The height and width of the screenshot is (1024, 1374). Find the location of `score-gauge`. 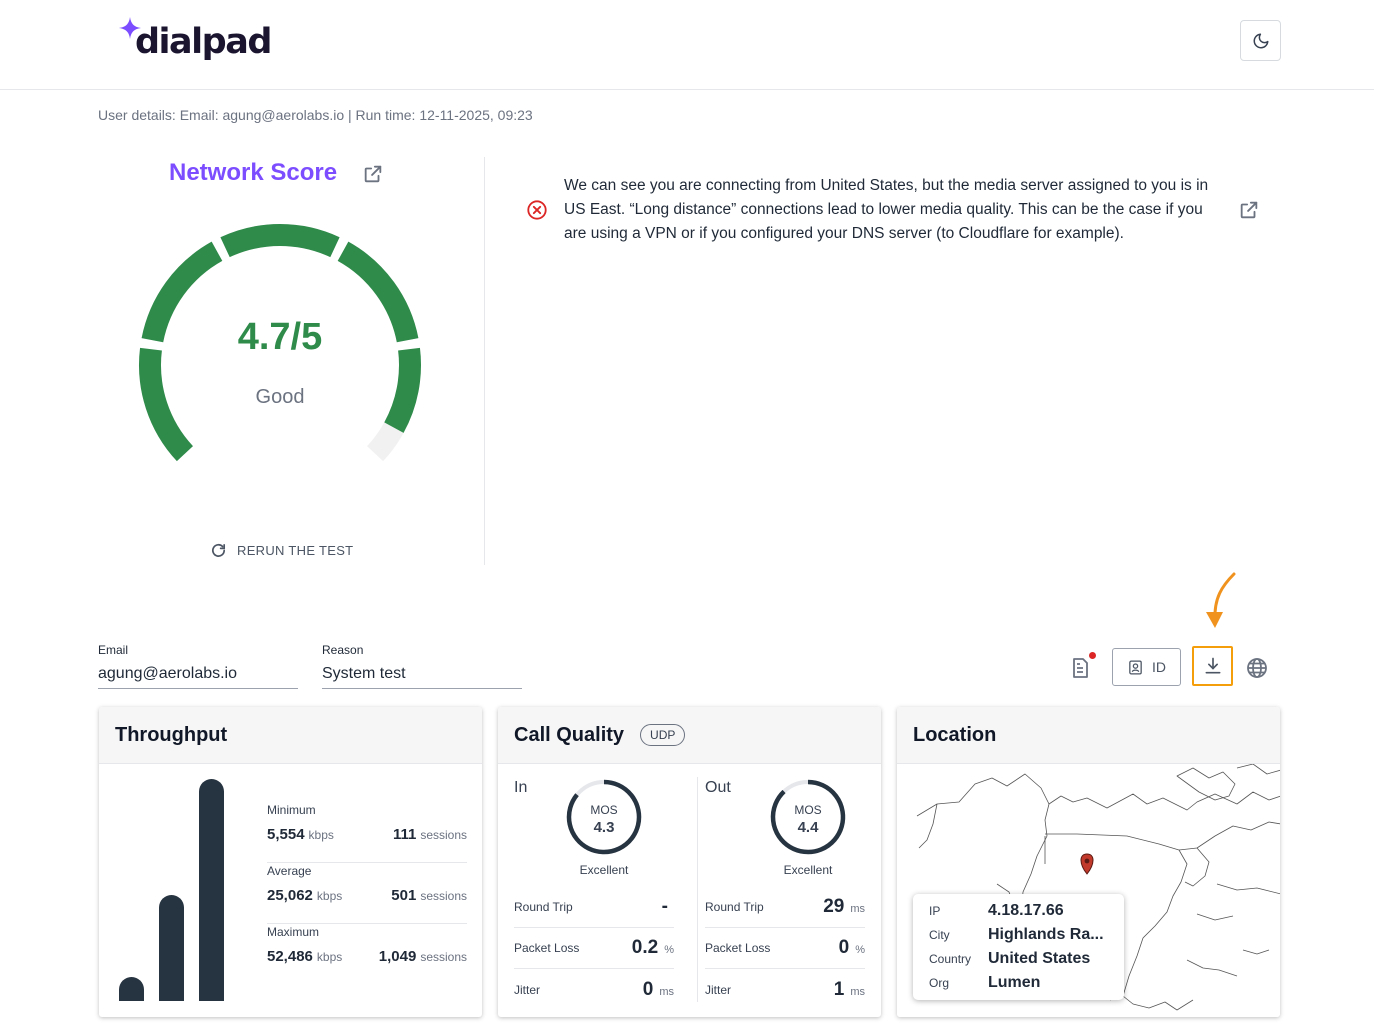

score-gauge is located at coordinates (280, 343).